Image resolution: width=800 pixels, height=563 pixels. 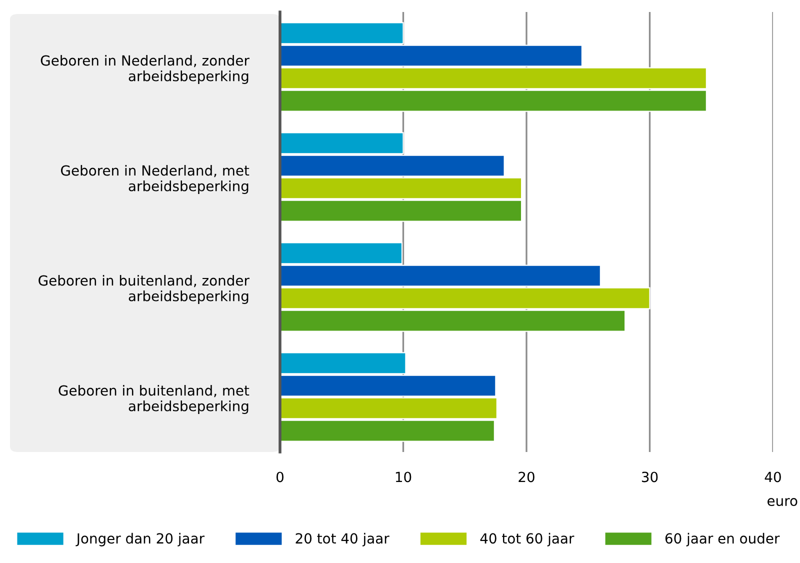 What do you see at coordinates (650, 477) in the screenshot?
I see `x-tick-label: 30` at bounding box center [650, 477].